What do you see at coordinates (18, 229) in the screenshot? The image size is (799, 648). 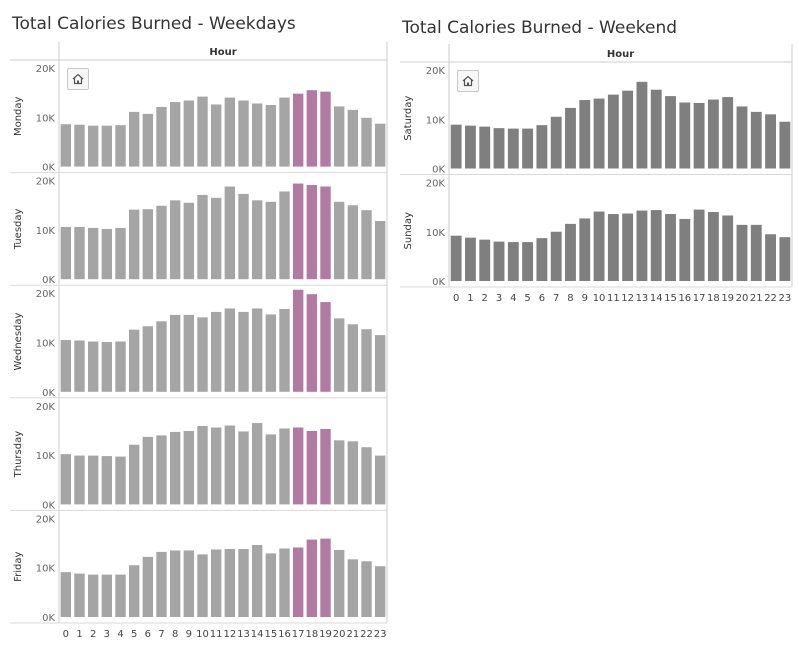 I see `row-label: Tuesday` at bounding box center [18, 229].